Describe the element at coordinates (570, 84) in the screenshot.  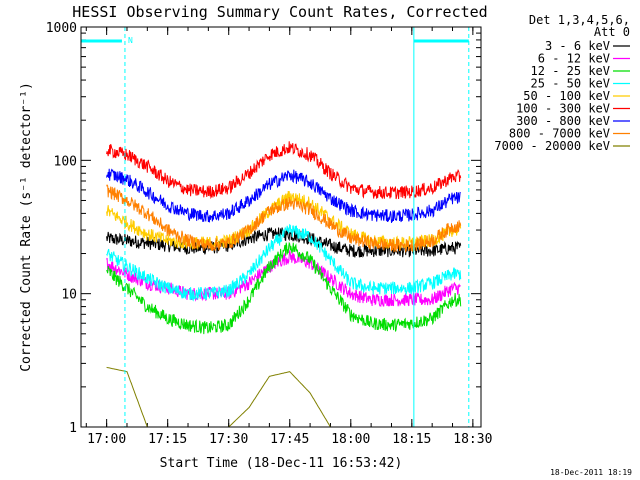
I see `legend-label: 25 - 50 keV` at that location.